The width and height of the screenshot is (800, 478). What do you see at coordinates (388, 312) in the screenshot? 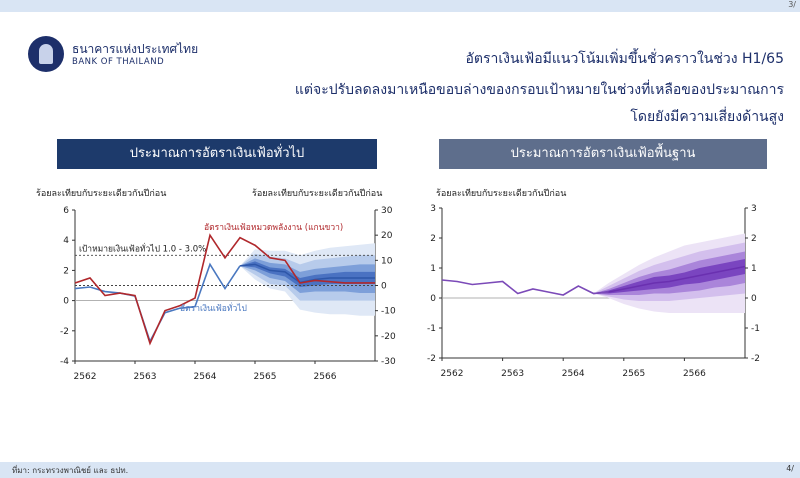
I see `right-tick-label: -10` at bounding box center [388, 312].